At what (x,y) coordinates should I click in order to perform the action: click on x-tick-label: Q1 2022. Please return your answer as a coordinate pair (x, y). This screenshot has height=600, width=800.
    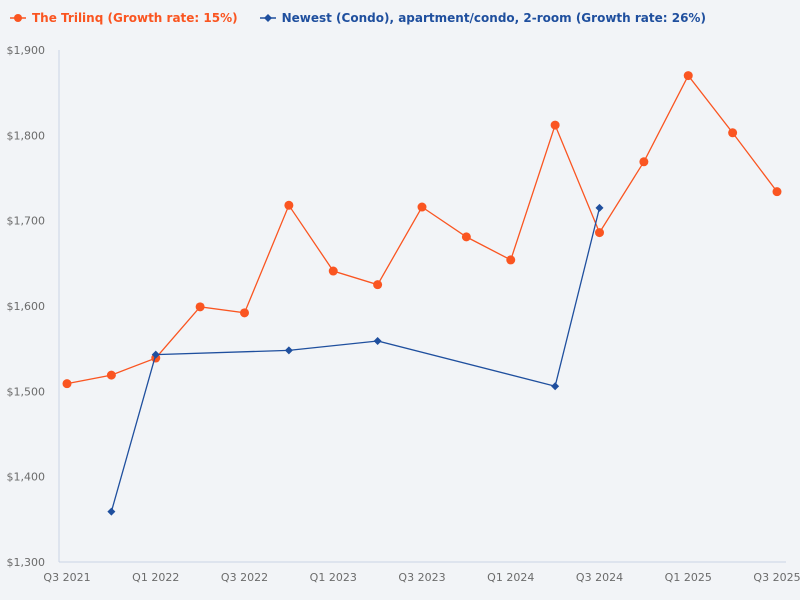
    Looking at the image, I should click on (155, 577).